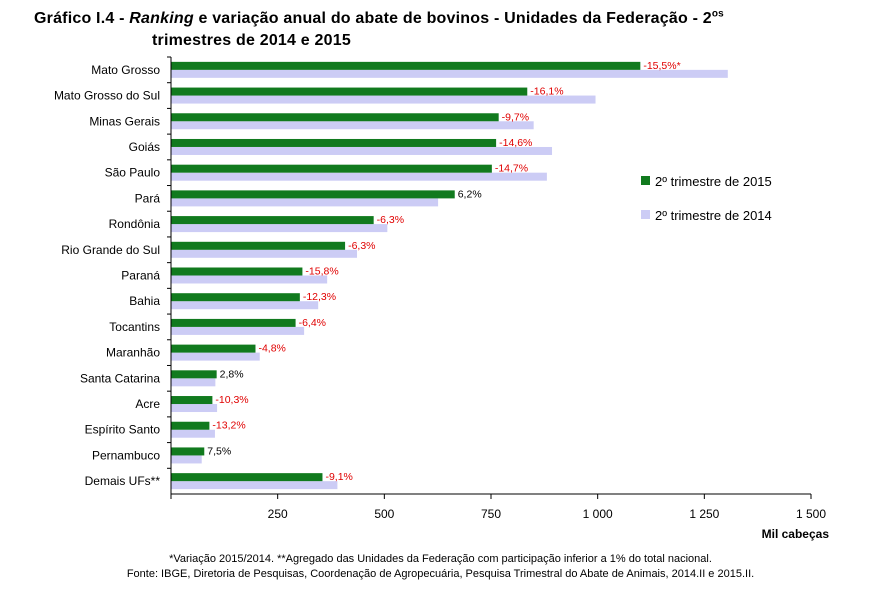 The height and width of the screenshot is (592, 881). Describe the element at coordinates (219, 451) in the screenshot. I see `variation-label: 7,5%` at that location.